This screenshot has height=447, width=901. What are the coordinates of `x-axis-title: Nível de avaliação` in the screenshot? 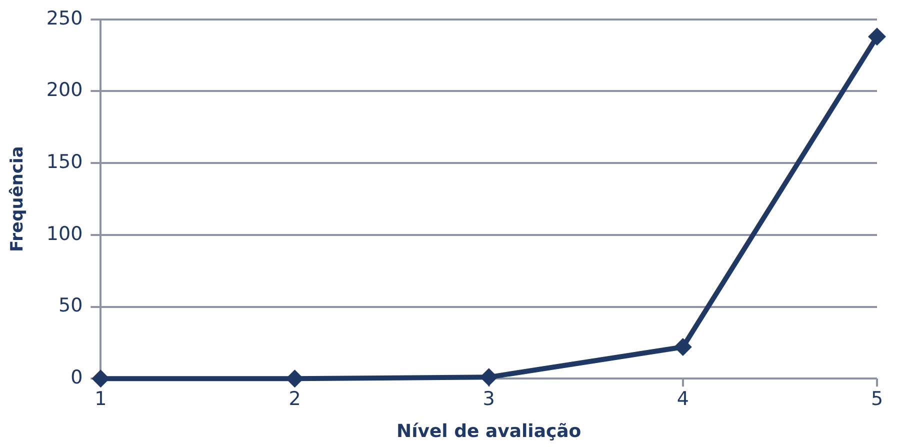 It's located at (489, 431).